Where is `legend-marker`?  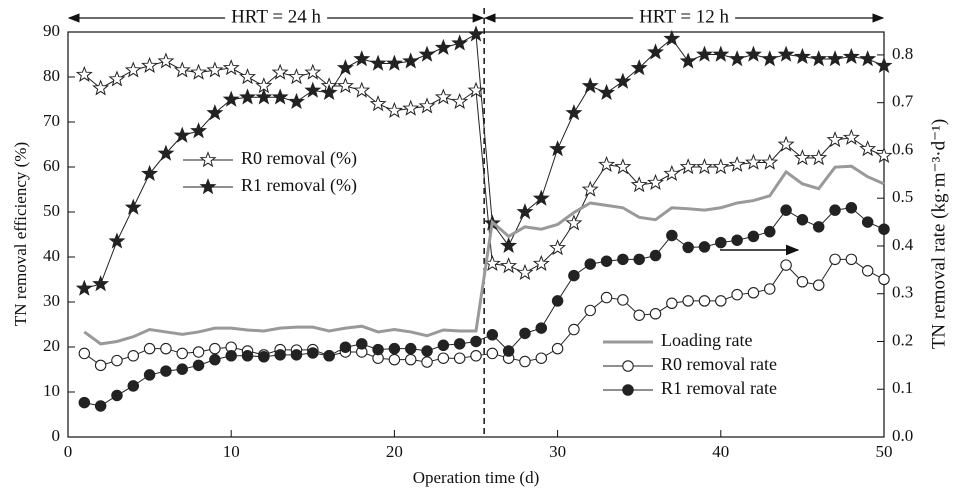
legend-marker is located at coordinates (208, 159).